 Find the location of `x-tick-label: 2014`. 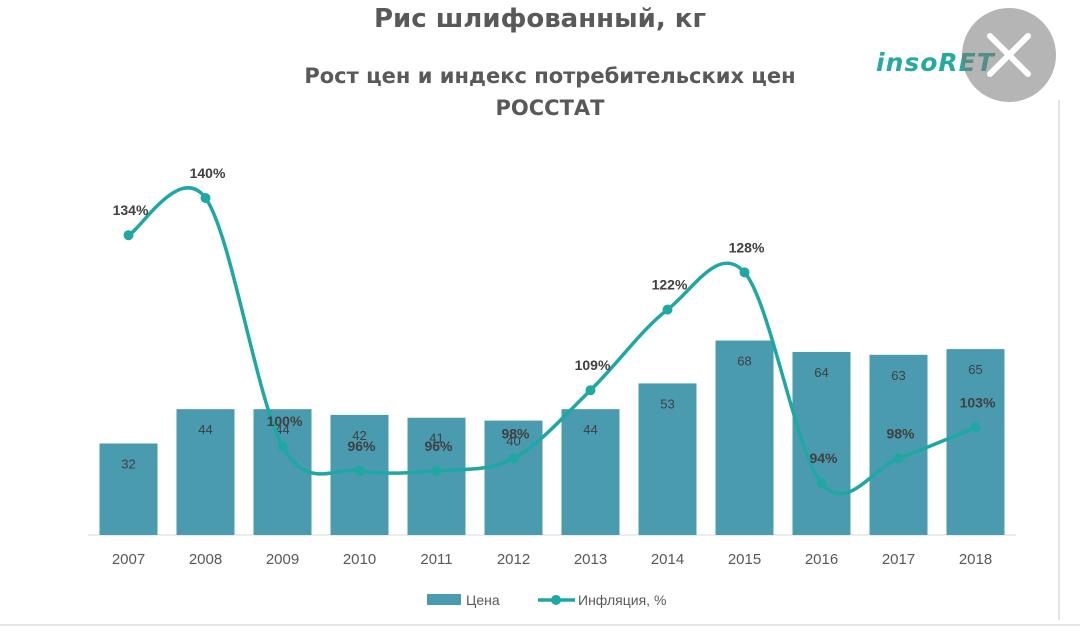

x-tick-label: 2014 is located at coordinates (667, 559).